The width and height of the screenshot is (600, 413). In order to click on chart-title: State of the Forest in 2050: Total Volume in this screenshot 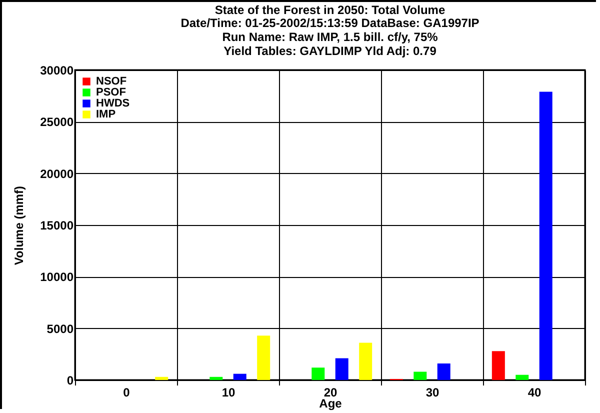, I will do `click(330, 10)`.